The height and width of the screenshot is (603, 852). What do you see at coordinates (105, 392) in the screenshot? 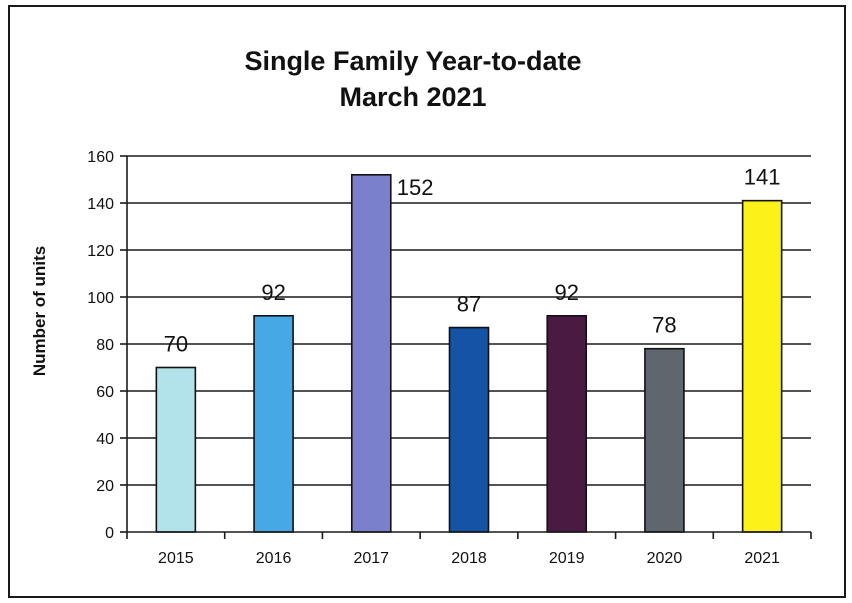
I see `y-tick-label-60: 60` at bounding box center [105, 392].